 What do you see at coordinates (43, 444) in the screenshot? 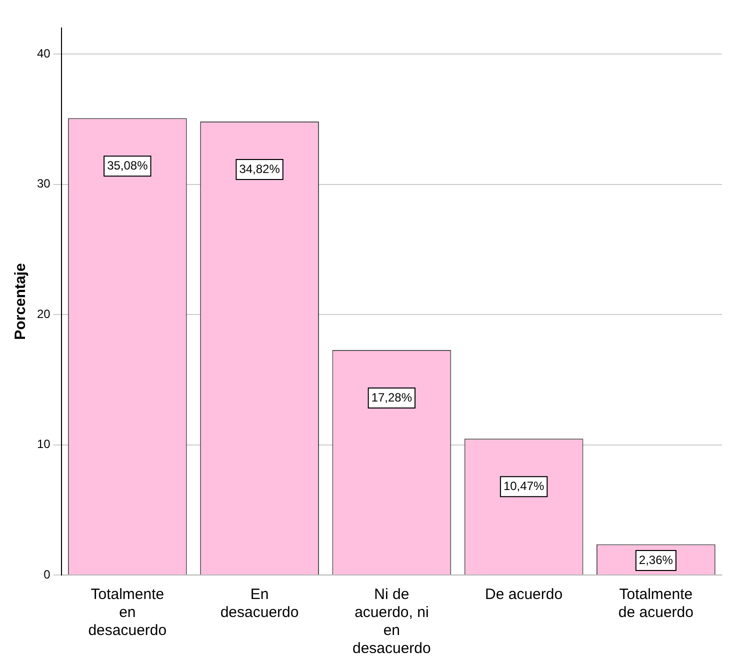
I see `y-tick-label: 10` at bounding box center [43, 444].